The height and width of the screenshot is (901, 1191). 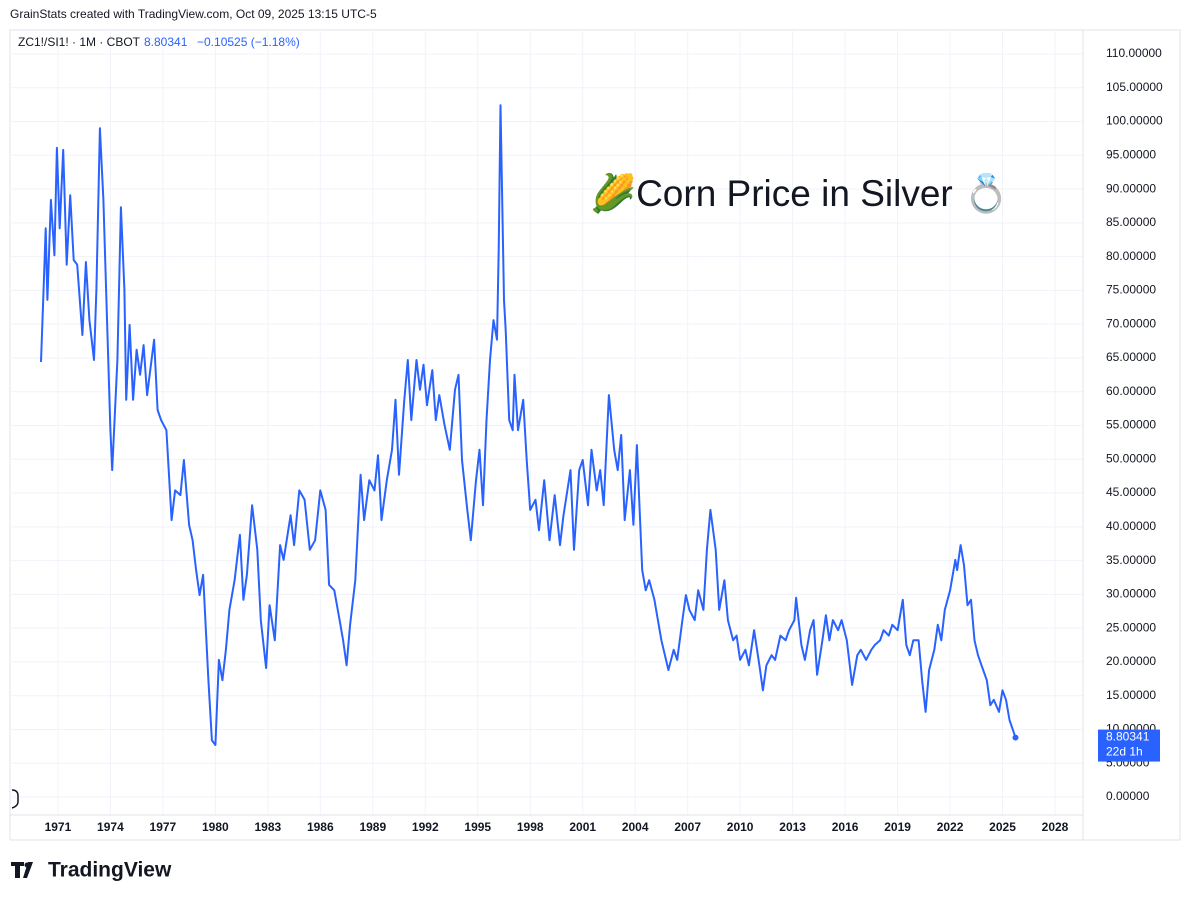 I want to click on x-tick-label: 2028, so click(x=1055, y=827).